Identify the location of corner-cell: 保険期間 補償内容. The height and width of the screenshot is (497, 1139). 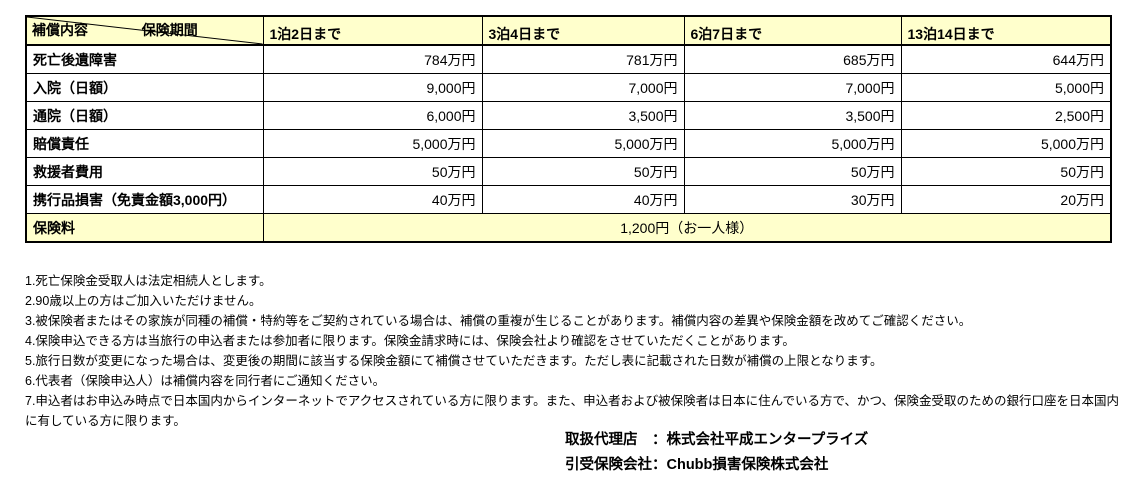
(144, 30).